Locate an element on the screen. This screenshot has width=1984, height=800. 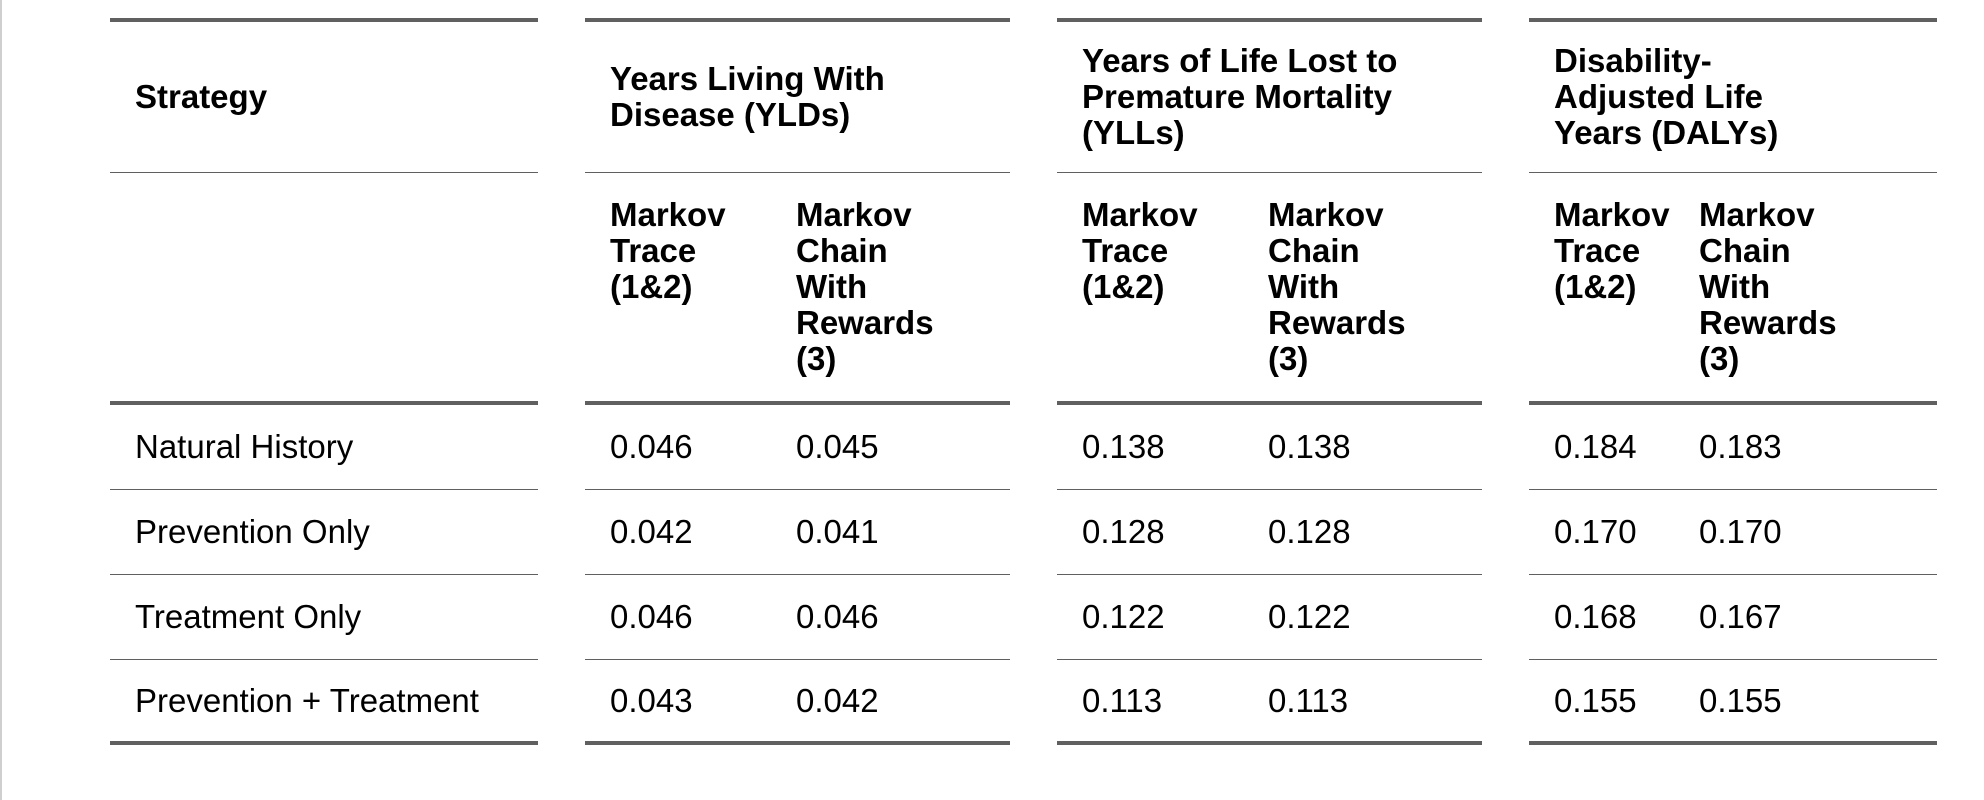
yll-trace-cell: 0.128 is located at coordinates (1123, 531).